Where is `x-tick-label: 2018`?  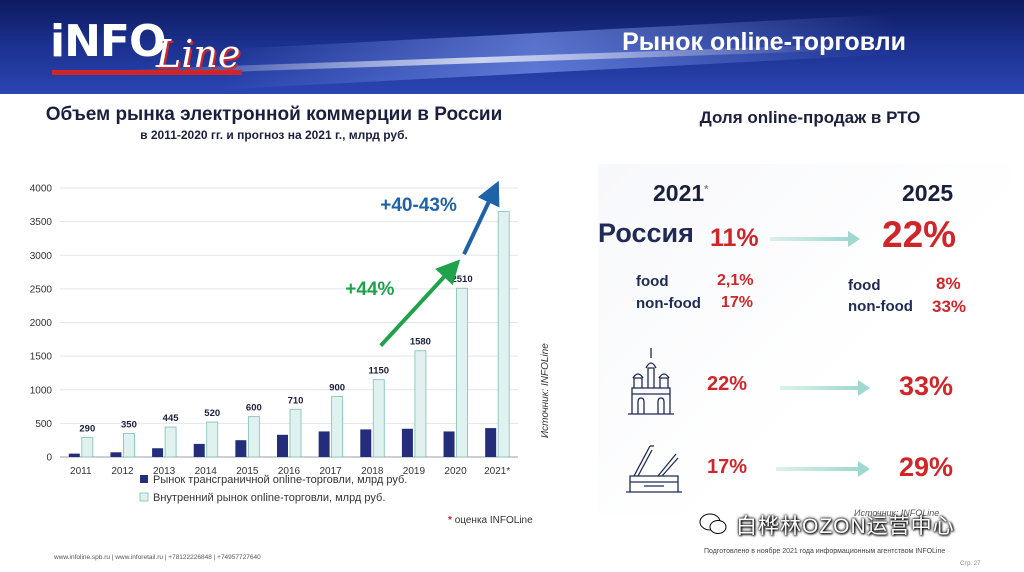
x-tick-label: 2018 is located at coordinates (372, 471).